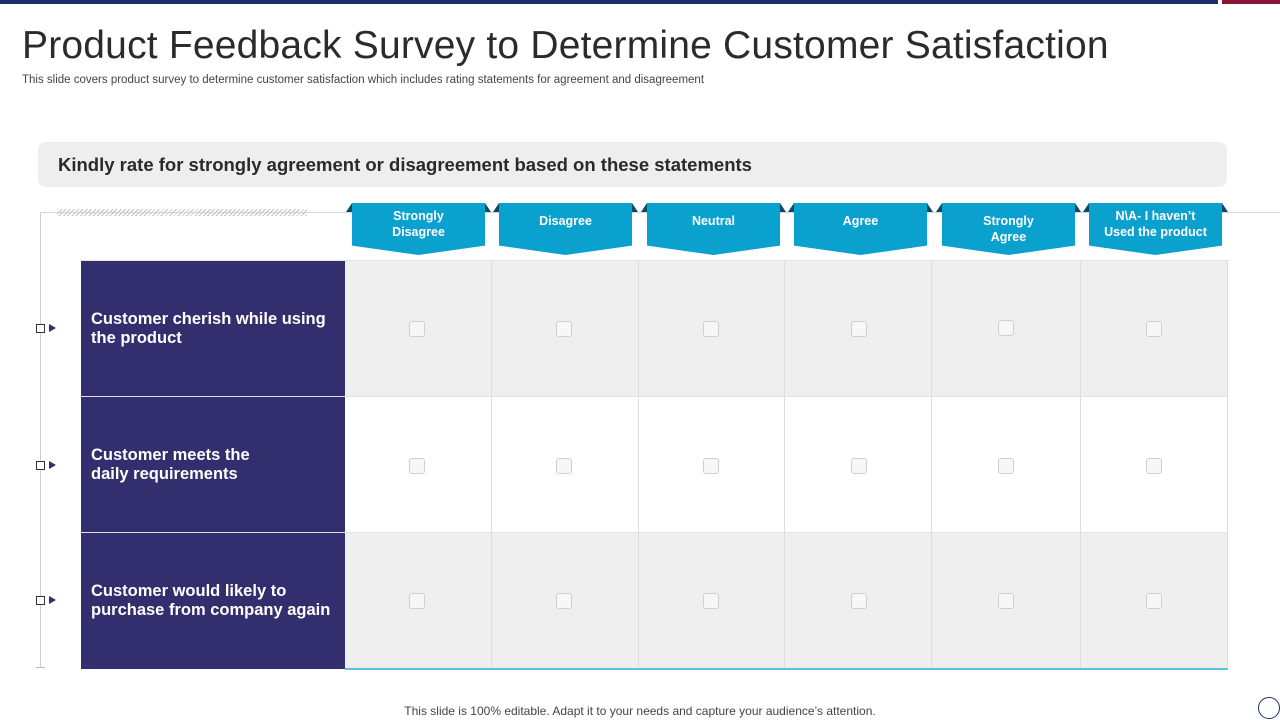  What do you see at coordinates (40, 440) in the screenshot?
I see `frame-left-line` at bounding box center [40, 440].